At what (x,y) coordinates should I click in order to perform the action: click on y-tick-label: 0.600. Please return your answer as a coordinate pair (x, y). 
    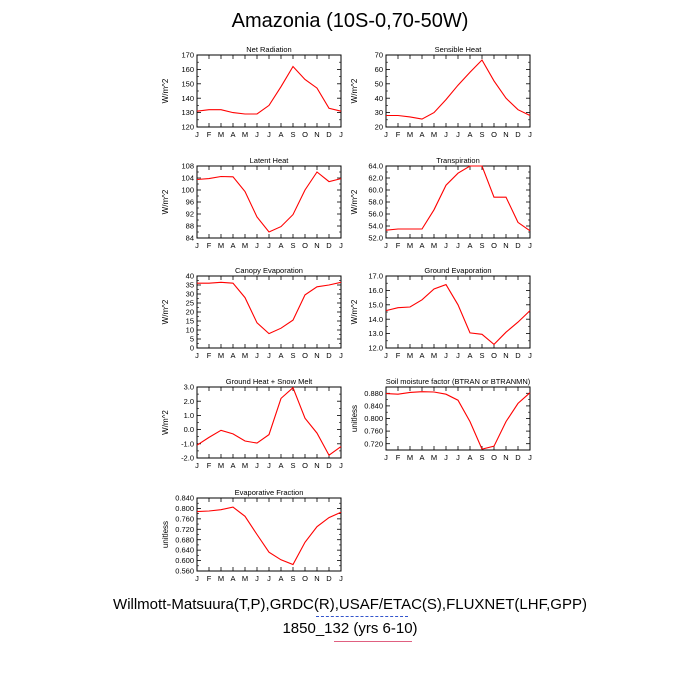
    Looking at the image, I should click on (184, 560).